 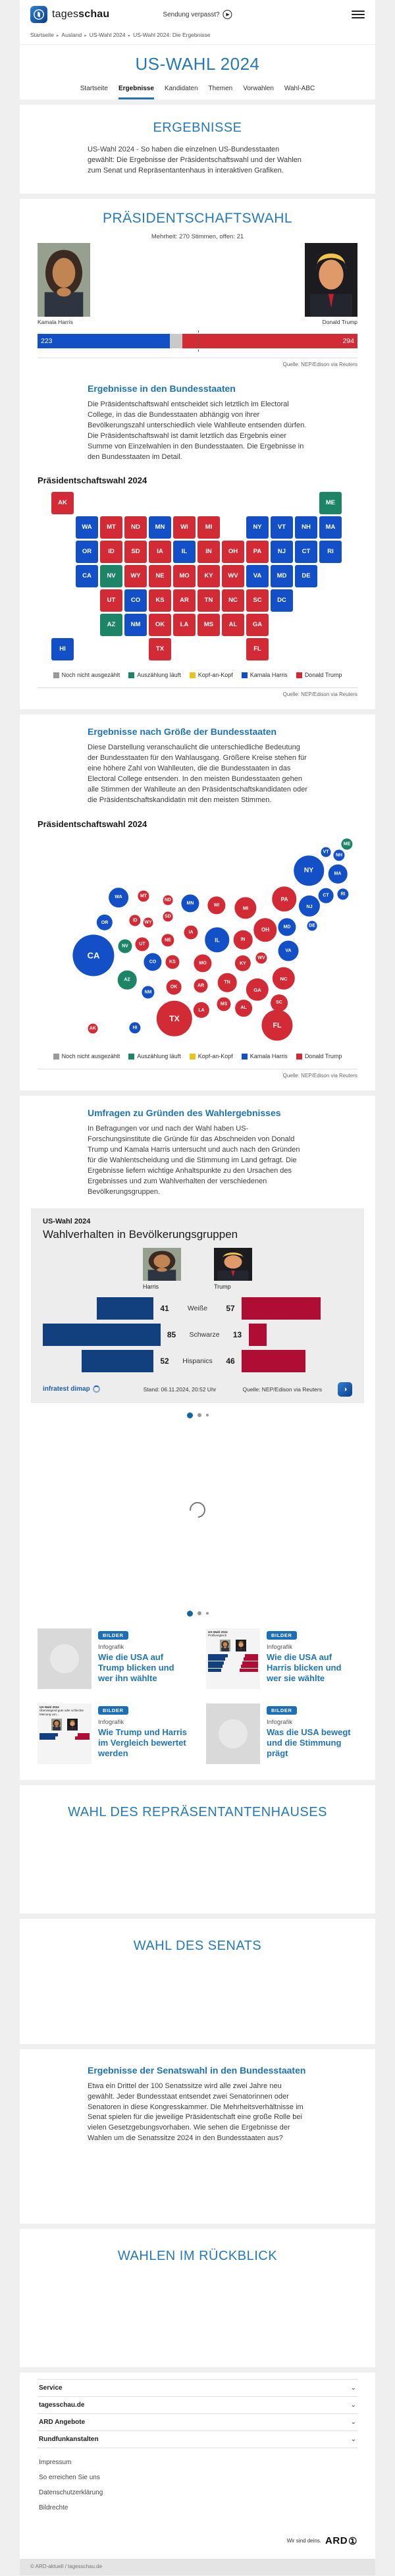 I want to click on state-bubble-MI: MI, so click(x=246, y=908).